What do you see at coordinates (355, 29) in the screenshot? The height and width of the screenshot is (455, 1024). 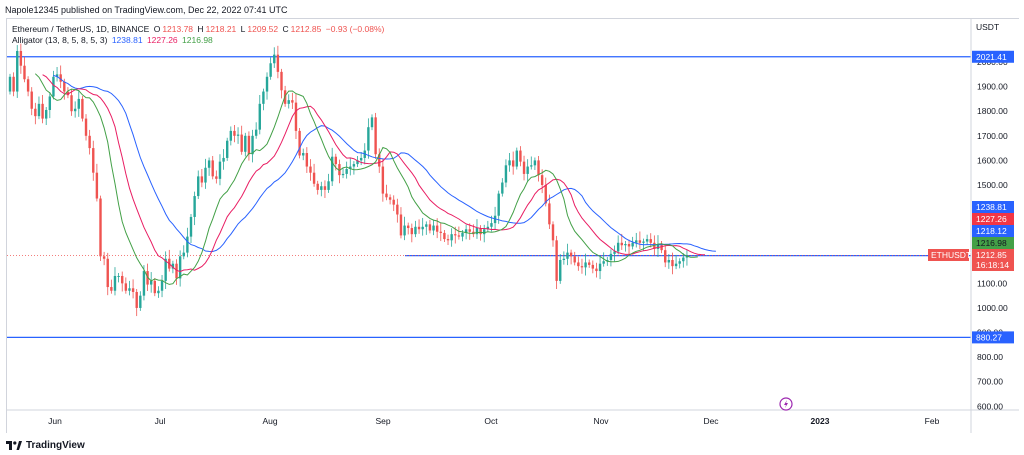 I see `change-value: −0.93 (−0.08%)` at bounding box center [355, 29].